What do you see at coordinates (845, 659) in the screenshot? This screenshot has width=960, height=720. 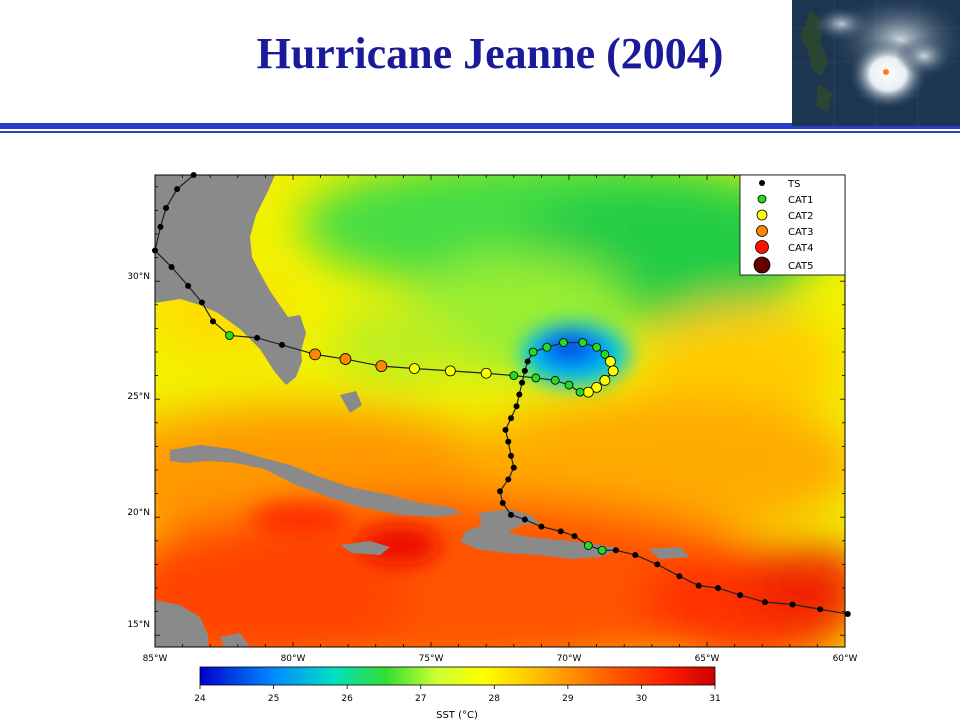 I see `lon-label-60w: 60°W` at bounding box center [845, 659].